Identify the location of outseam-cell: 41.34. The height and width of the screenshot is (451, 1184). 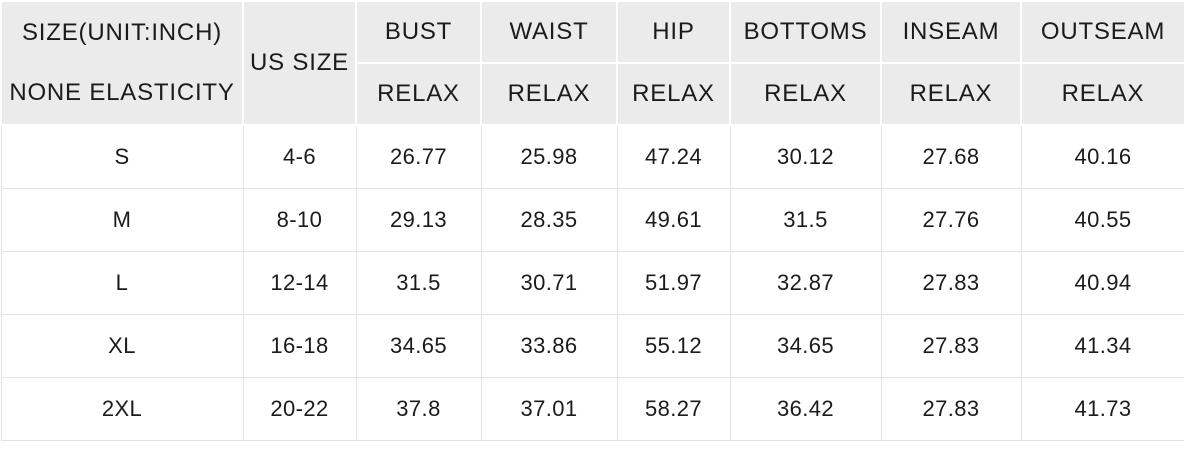
(1102, 345).